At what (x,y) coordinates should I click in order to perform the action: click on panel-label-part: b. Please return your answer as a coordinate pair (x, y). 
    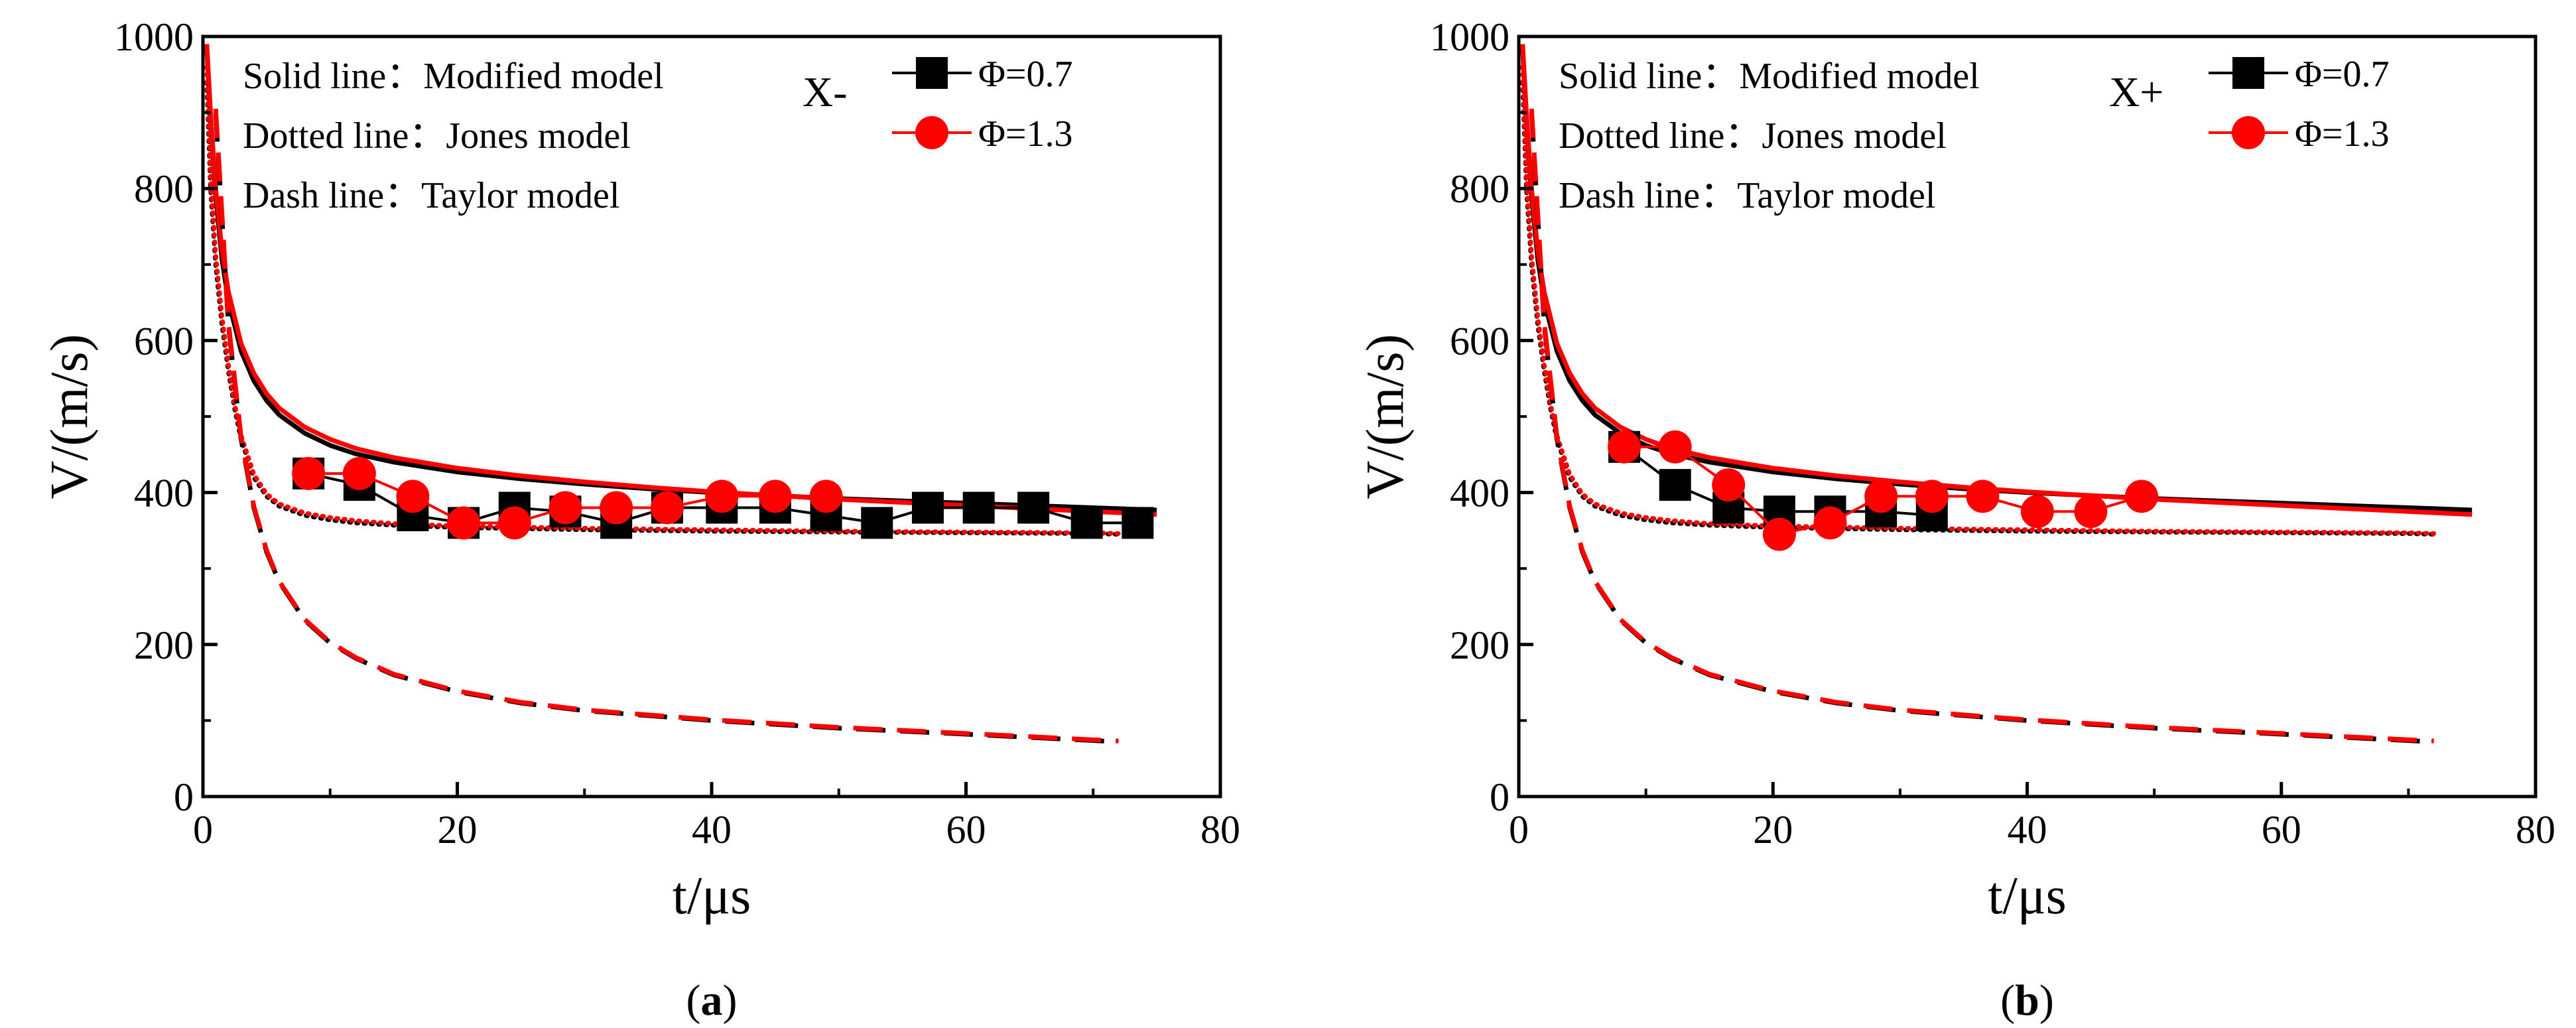
    Looking at the image, I should click on (2027, 1000).